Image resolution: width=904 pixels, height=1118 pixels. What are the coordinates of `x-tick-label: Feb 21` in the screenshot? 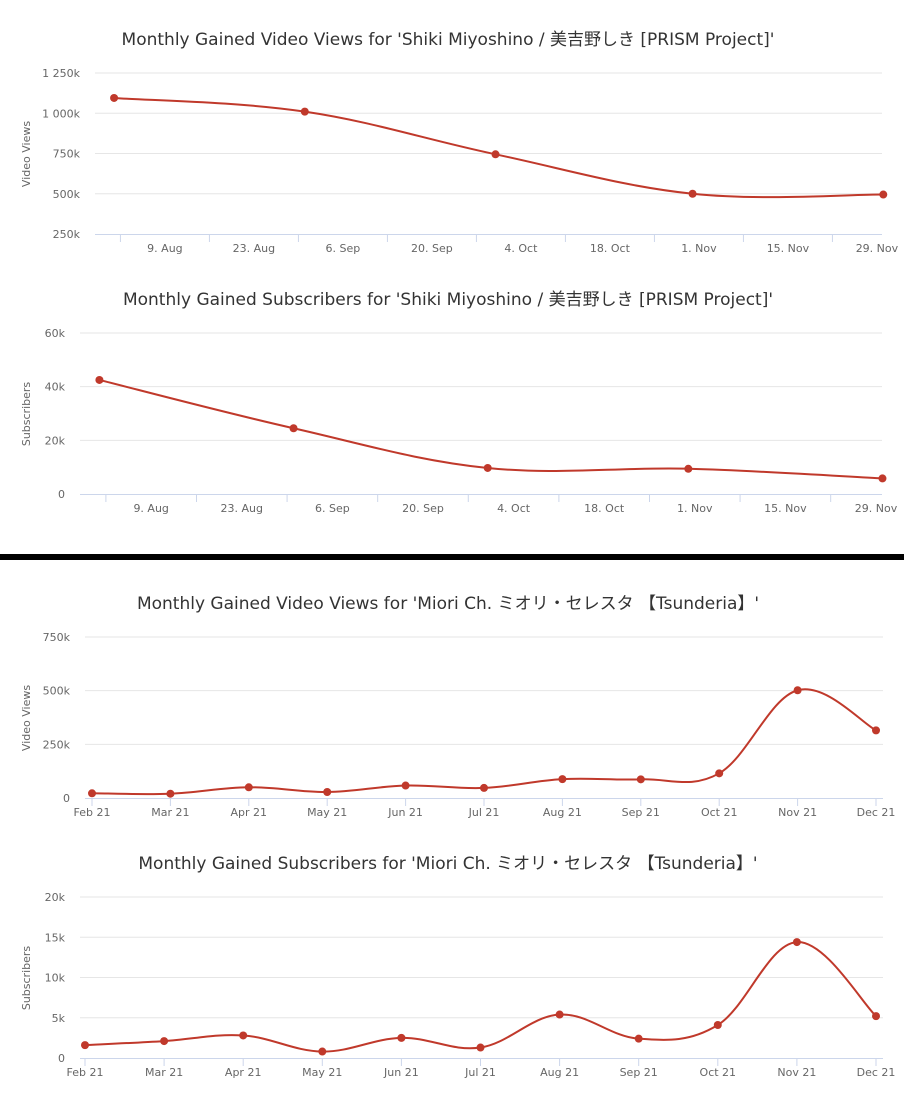 It's located at (92, 812).